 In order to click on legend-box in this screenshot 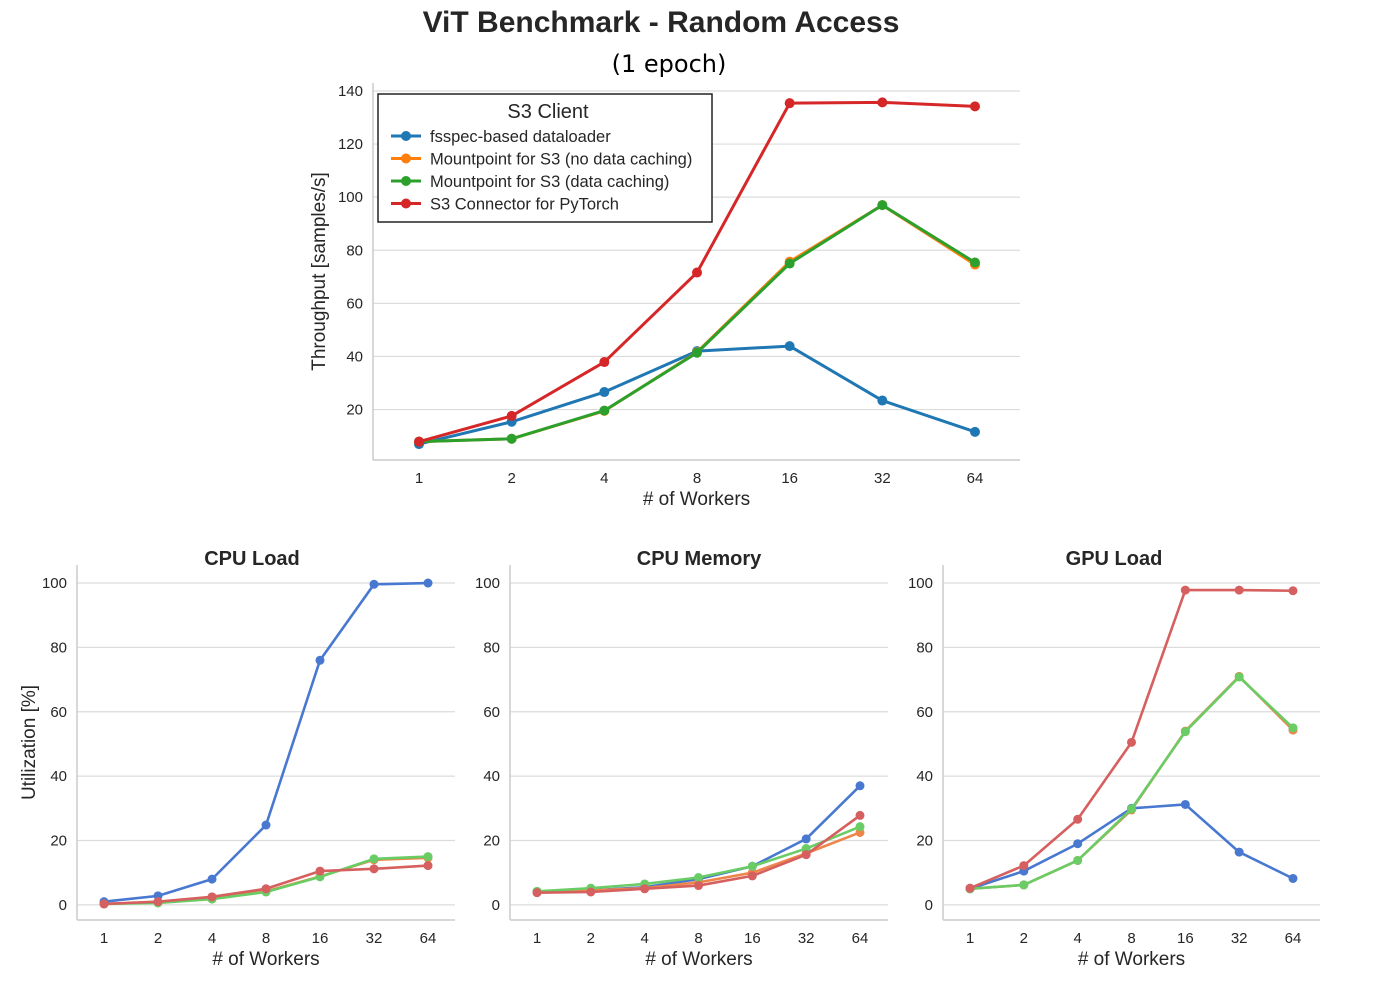, I will do `click(545, 158)`.